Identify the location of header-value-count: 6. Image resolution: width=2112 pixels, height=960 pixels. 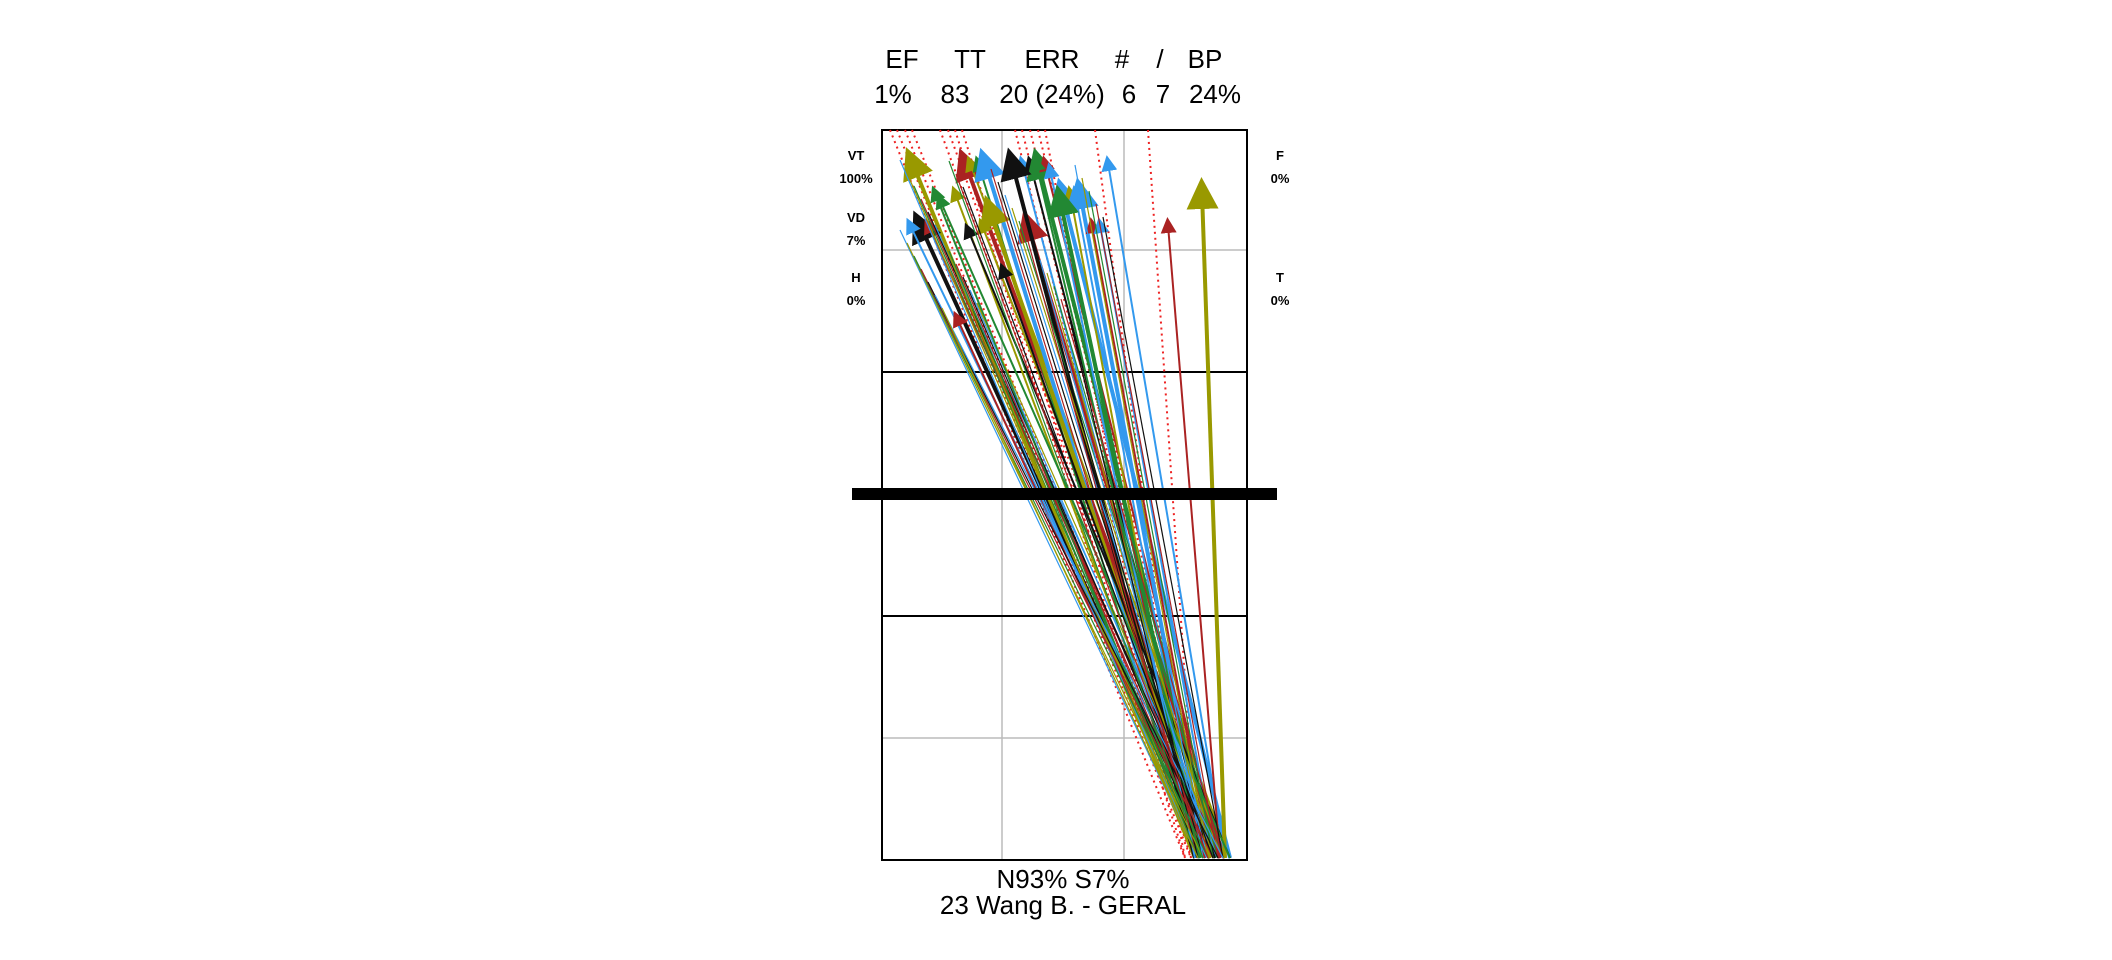
(1129, 94).